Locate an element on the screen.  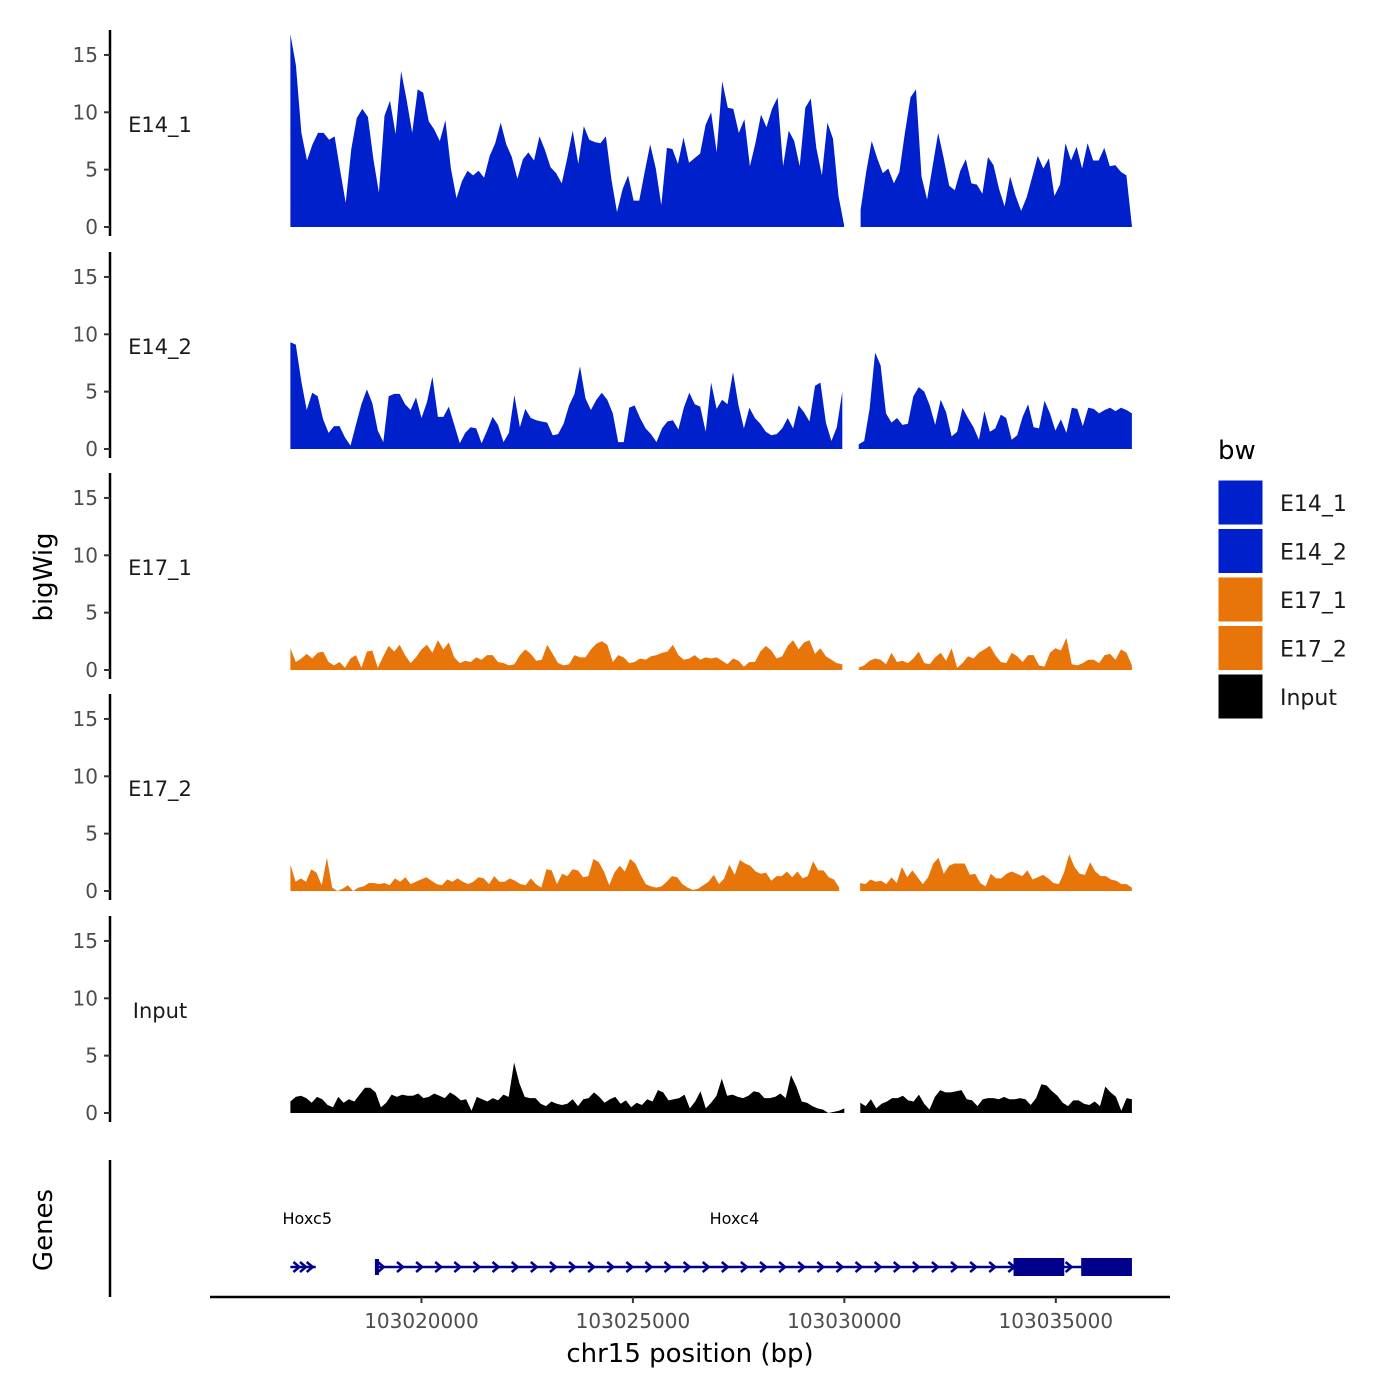
track-label: Input is located at coordinates (160, 1011).